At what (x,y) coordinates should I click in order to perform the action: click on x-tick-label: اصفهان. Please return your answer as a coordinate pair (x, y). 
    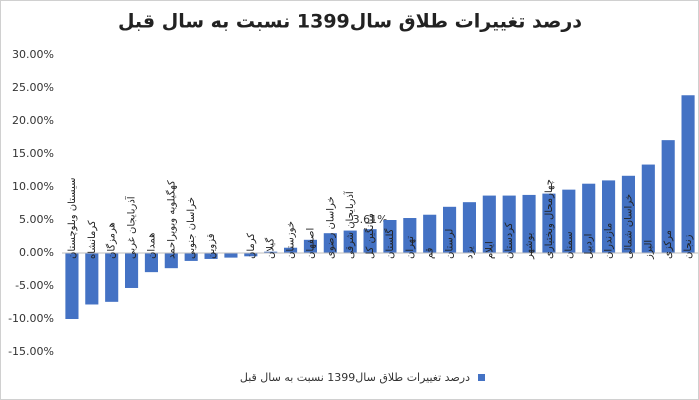
    Looking at the image, I should click on (310, 243).